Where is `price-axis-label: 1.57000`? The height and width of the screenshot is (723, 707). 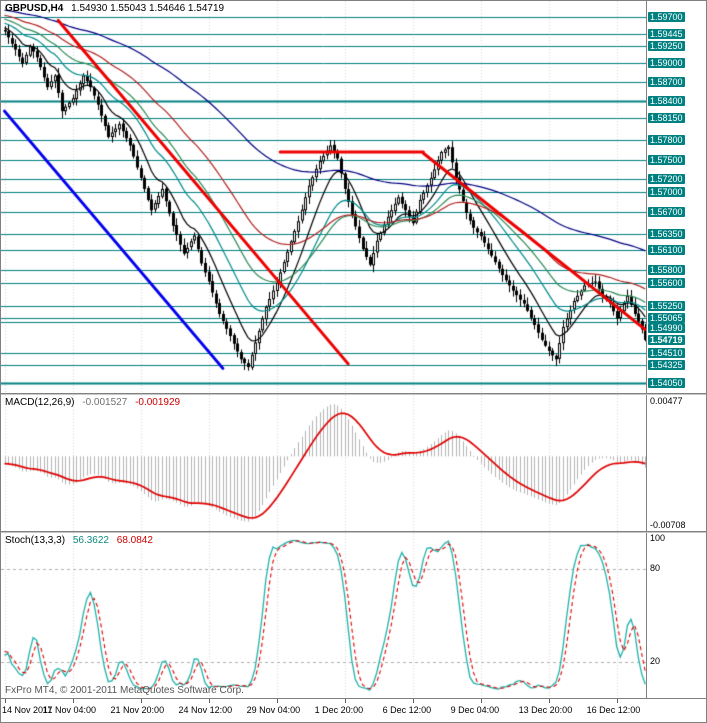 price-axis-label: 1.57000 is located at coordinates (666, 192).